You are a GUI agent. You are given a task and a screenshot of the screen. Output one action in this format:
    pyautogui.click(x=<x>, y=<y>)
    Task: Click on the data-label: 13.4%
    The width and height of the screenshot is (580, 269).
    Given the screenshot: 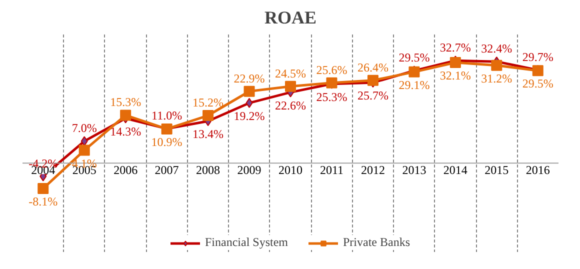 What is the action you would take?
    pyautogui.click(x=208, y=134)
    